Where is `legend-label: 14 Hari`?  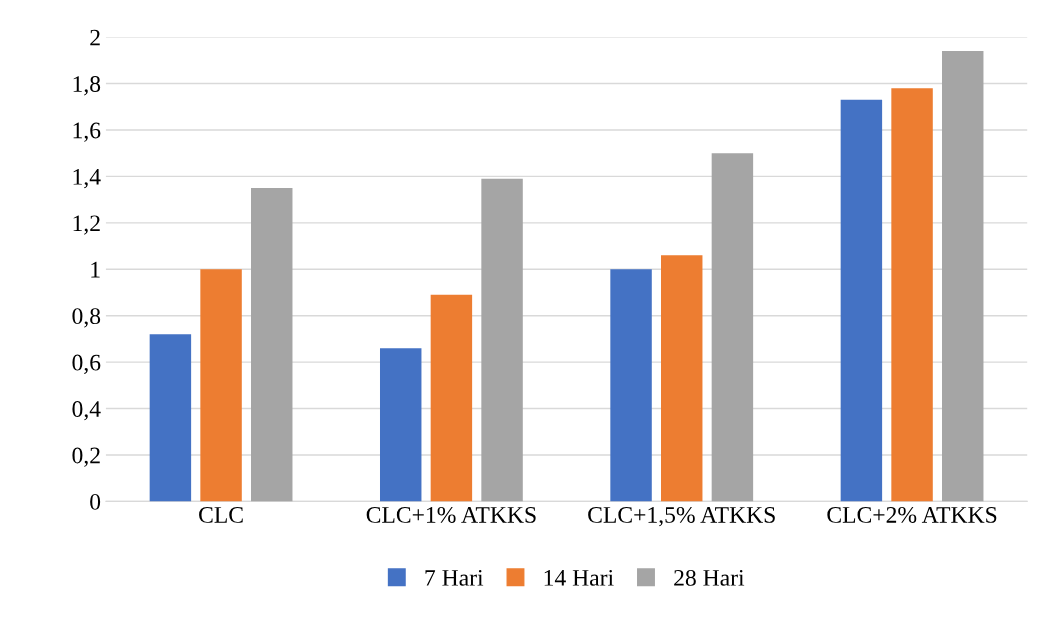
legend-label: 14 Hari is located at coordinates (579, 577).